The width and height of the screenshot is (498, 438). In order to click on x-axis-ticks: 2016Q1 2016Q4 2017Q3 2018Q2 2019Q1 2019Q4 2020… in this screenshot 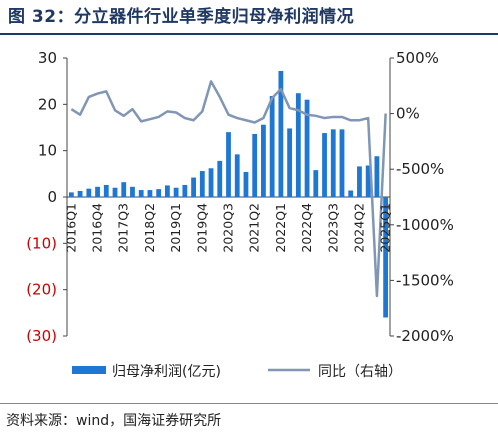, I will do `click(227, 228)`.